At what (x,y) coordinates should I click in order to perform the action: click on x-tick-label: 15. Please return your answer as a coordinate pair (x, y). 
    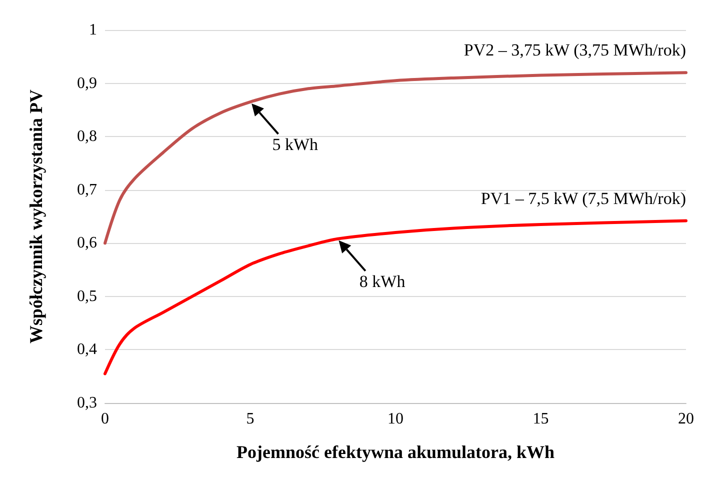
    Looking at the image, I should click on (540, 419).